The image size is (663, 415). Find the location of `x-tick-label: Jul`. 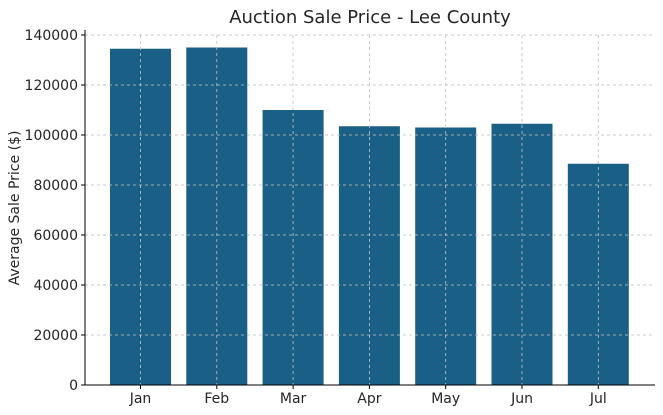

x-tick-label: Jul is located at coordinates (598, 399).